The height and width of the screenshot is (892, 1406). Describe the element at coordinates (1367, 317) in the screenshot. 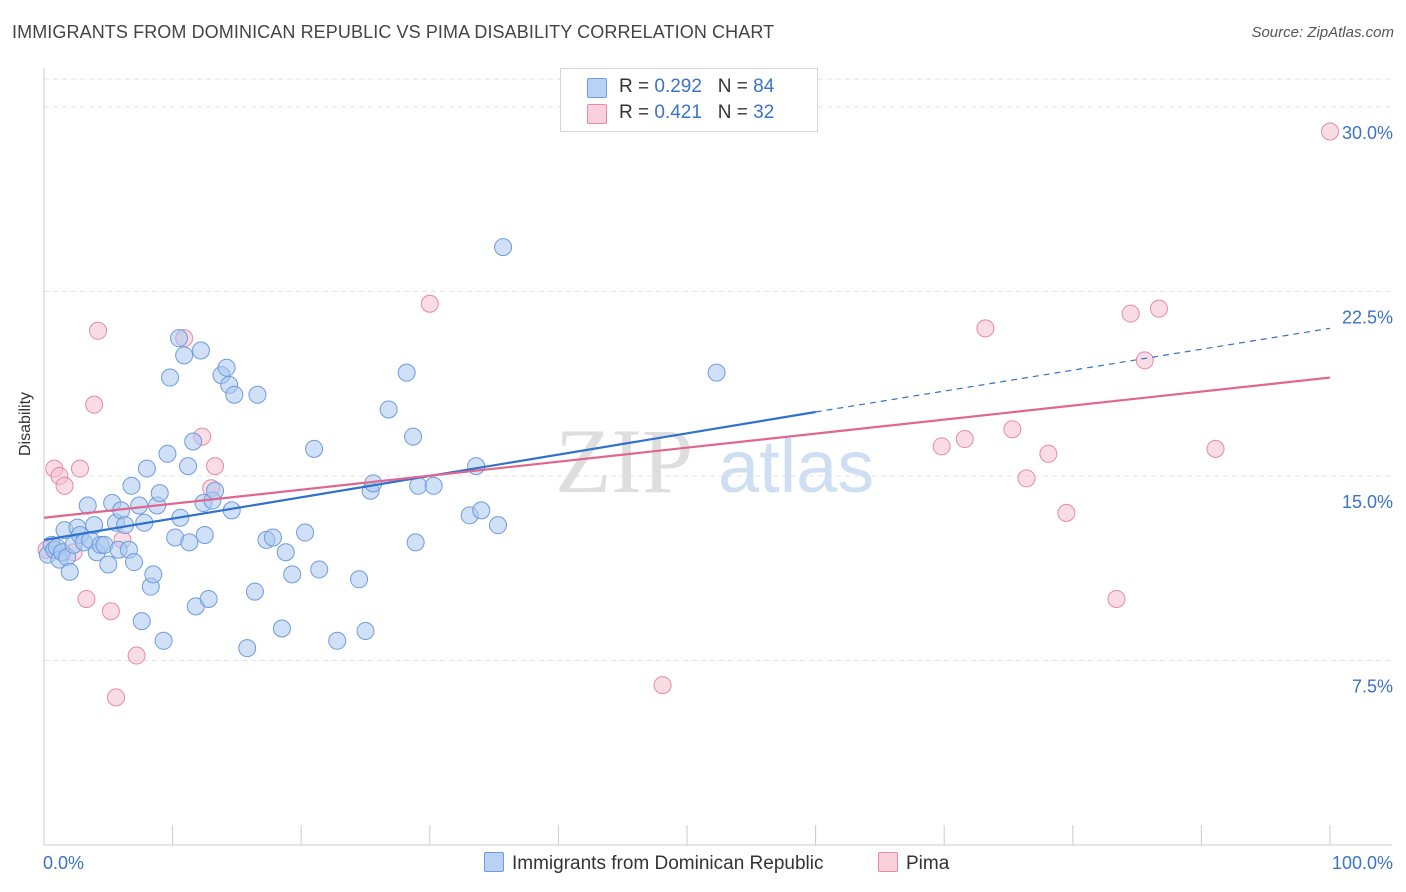

I see `y-tick-label: 22.5%` at that location.